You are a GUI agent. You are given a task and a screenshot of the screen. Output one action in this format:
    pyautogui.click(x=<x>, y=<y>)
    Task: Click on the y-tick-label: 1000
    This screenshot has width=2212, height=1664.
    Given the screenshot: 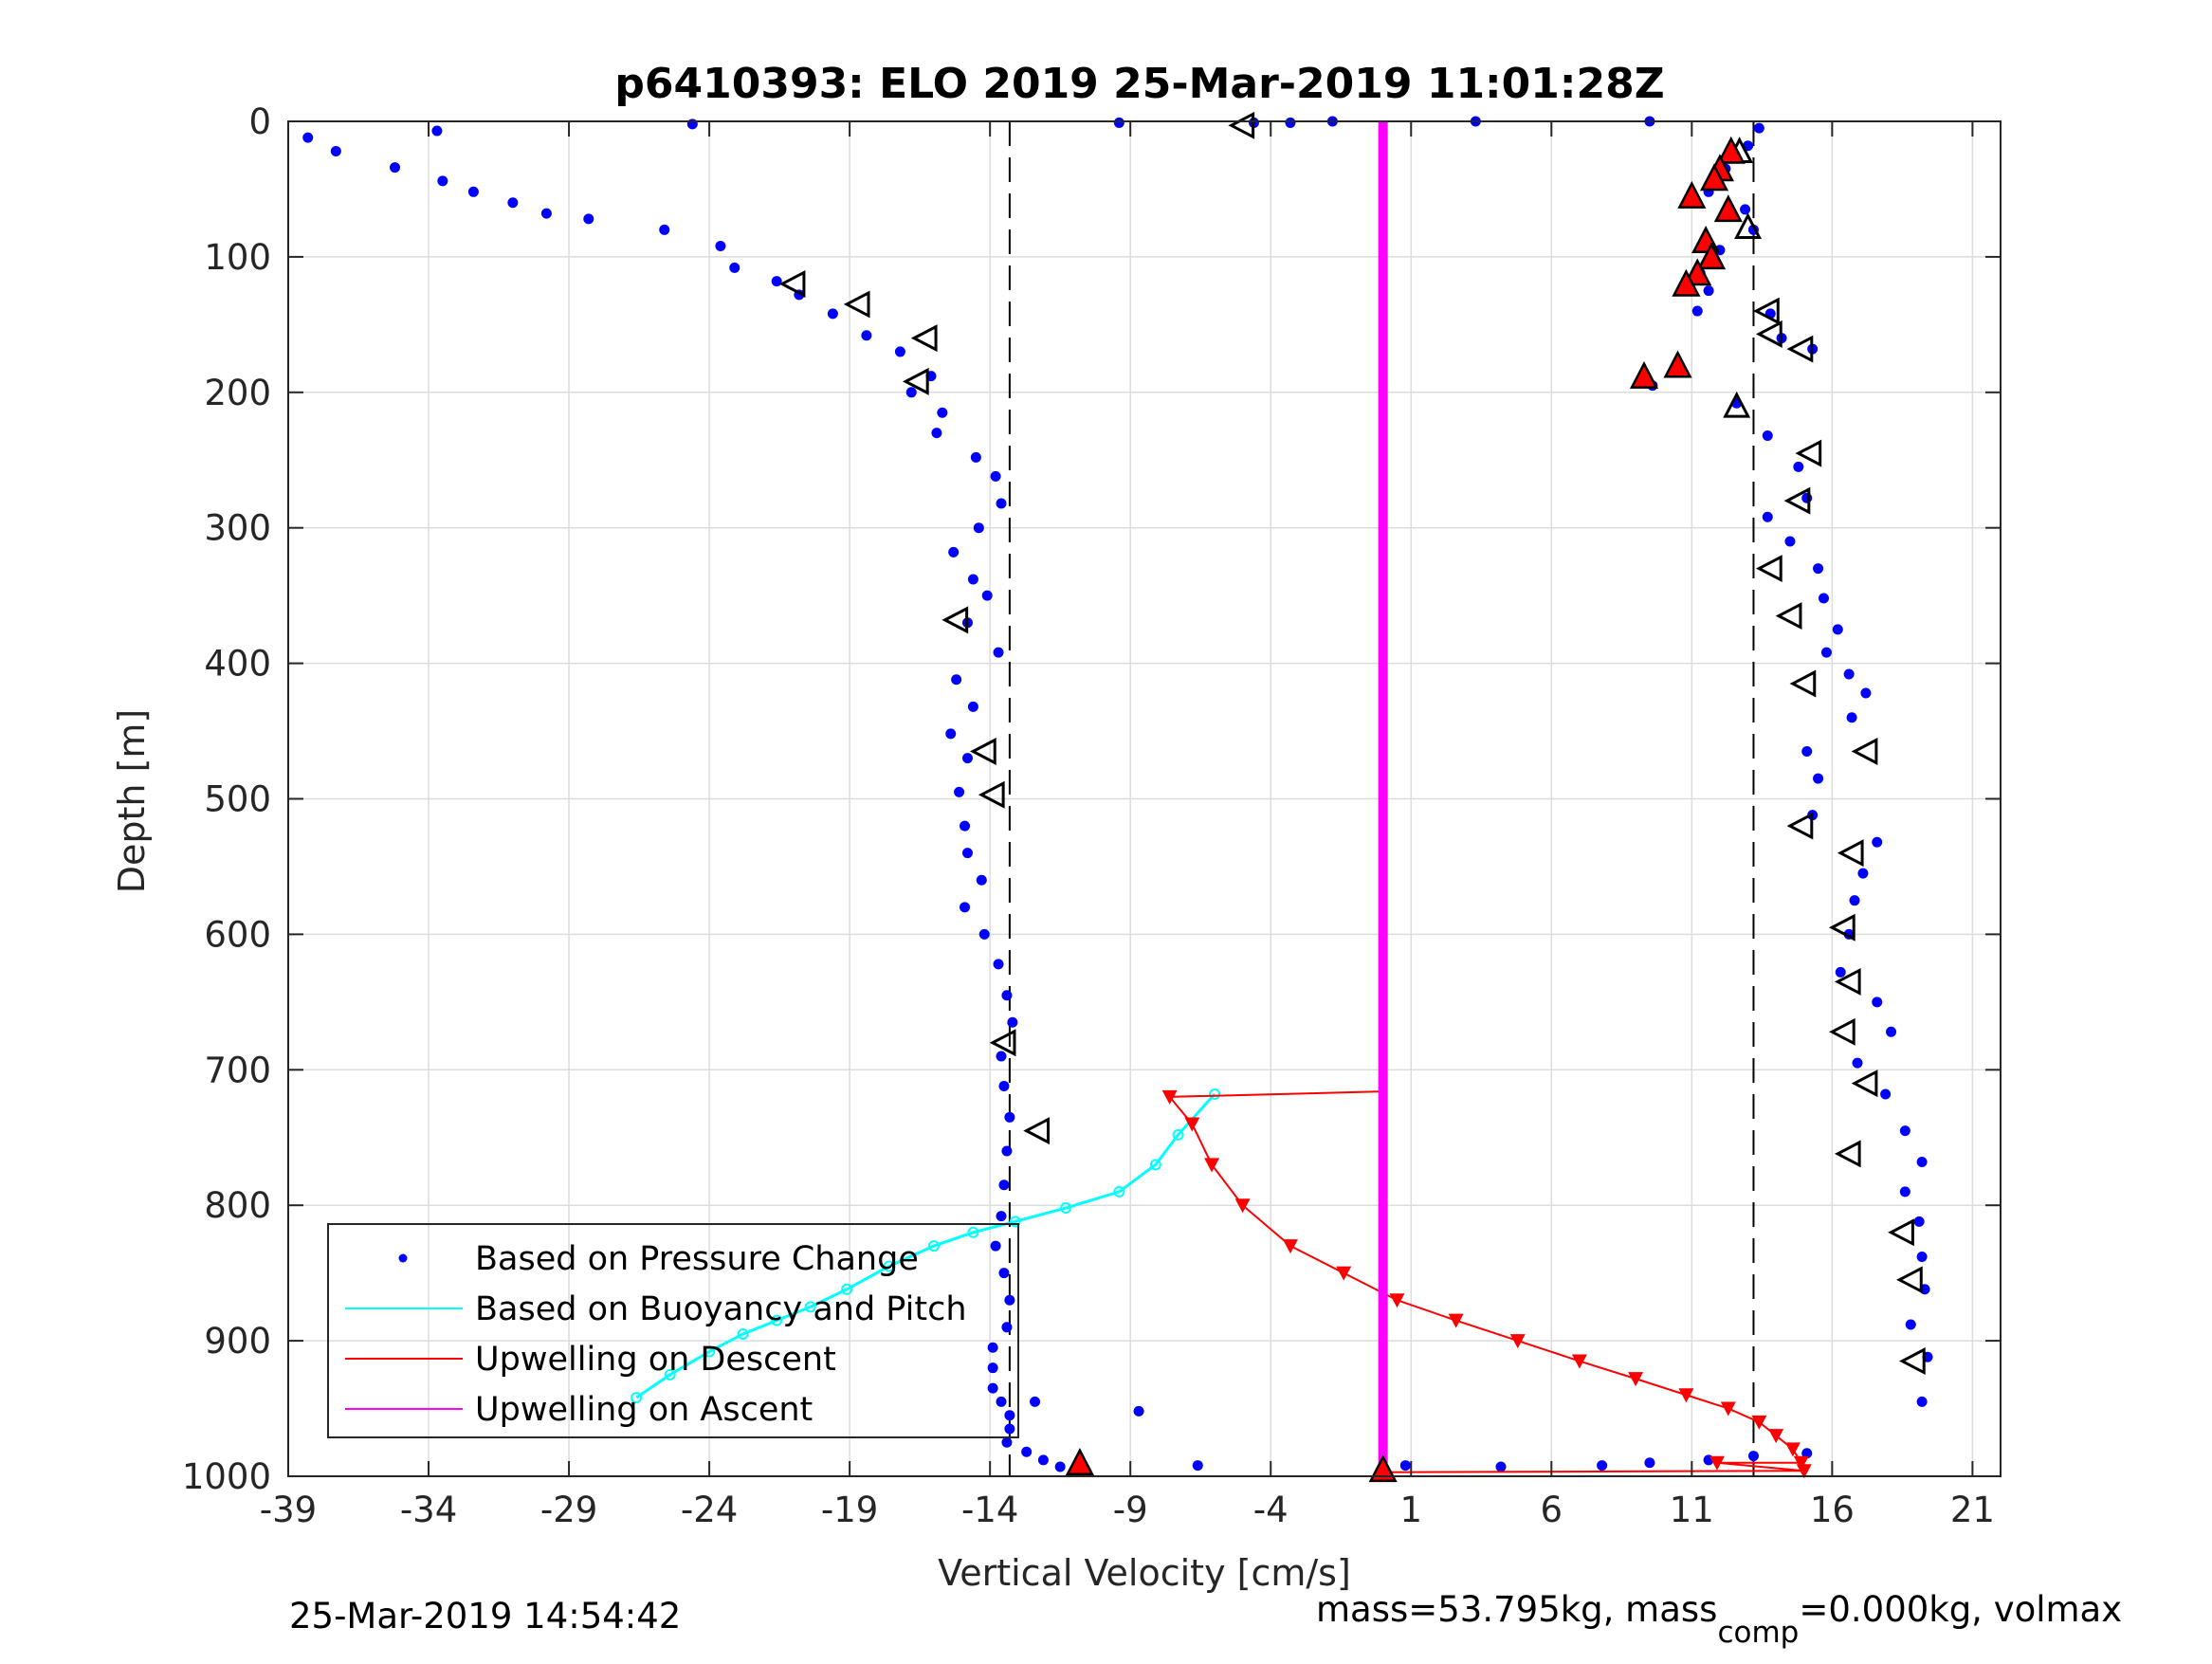 What is the action you would take?
    pyautogui.click(x=226, y=1476)
    